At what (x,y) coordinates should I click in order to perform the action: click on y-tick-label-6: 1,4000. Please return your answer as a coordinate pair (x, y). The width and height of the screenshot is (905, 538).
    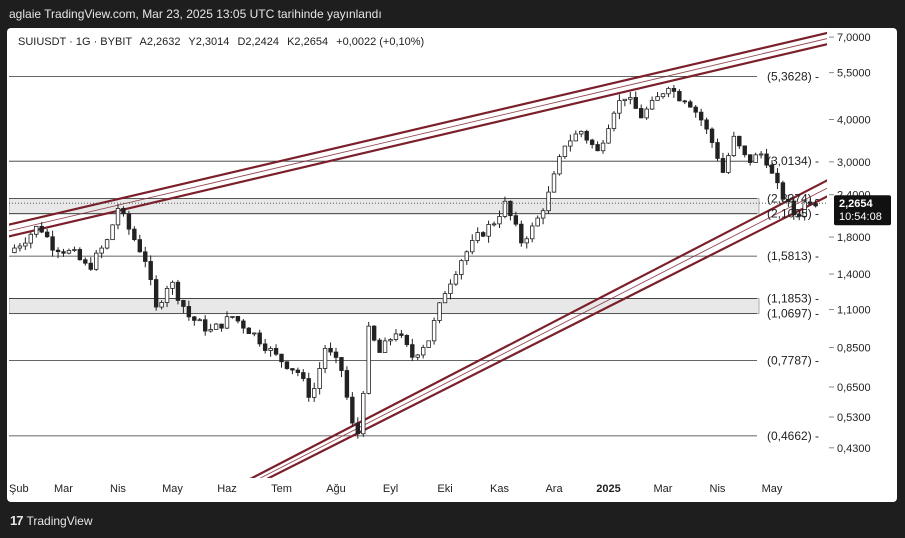
    Looking at the image, I should click on (854, 275).